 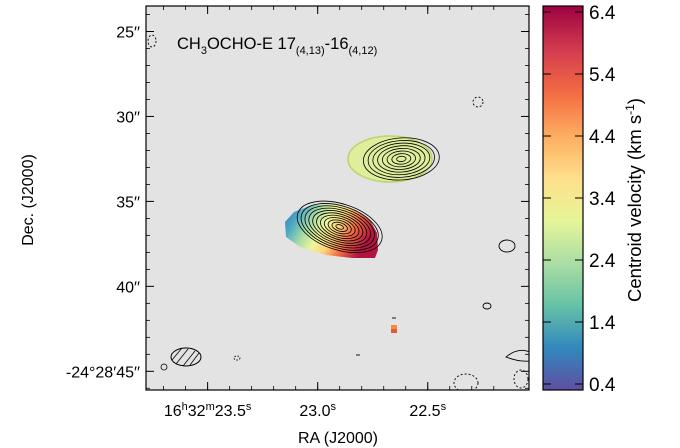 I want to click on y-tick-label: 30′′, so click(x=128, y=117).